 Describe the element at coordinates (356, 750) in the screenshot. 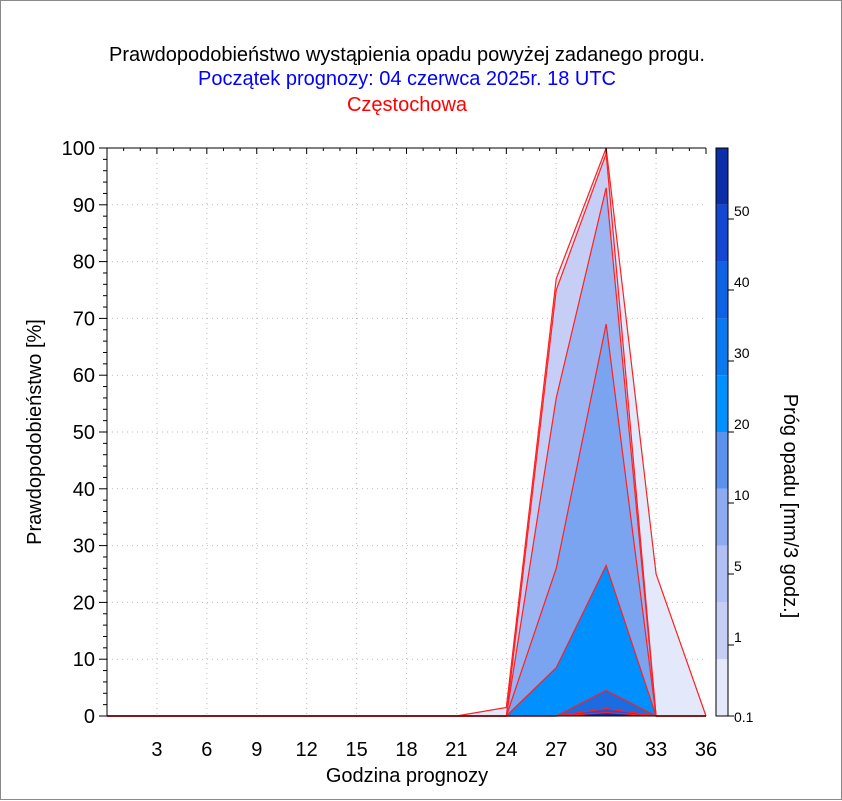

I see `x-tick-label: 15` at that location.